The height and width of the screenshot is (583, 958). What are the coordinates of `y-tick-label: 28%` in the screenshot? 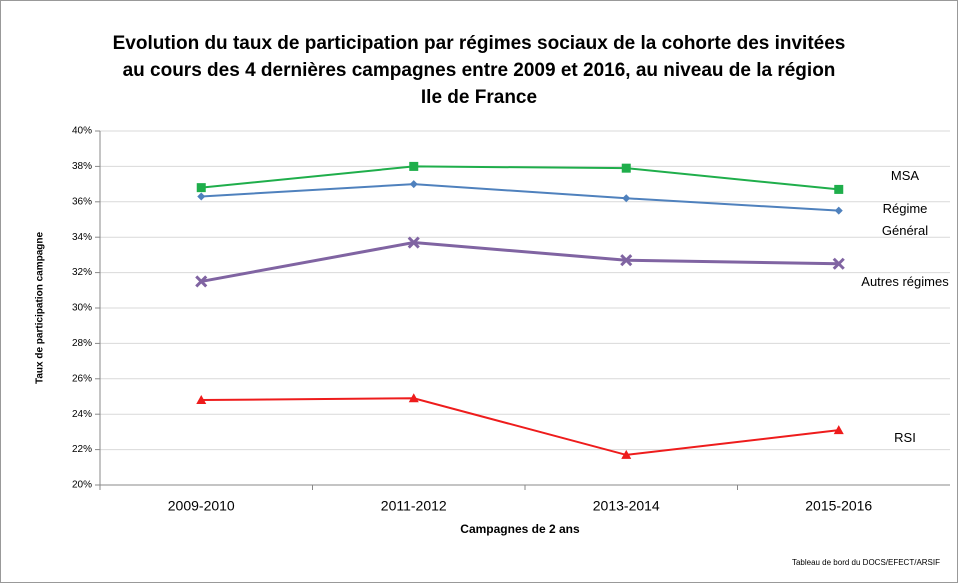 It's located at (82, 343).